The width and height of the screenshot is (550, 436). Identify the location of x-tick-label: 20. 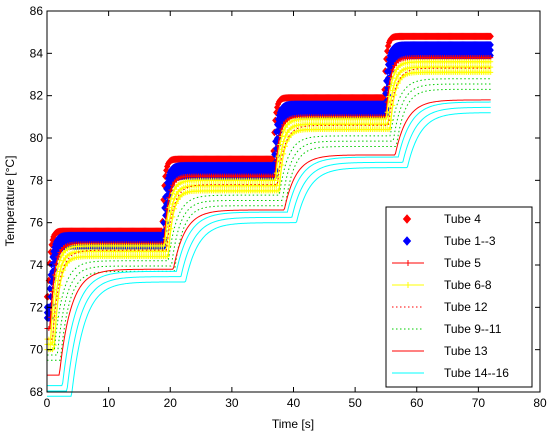
(171, 403).